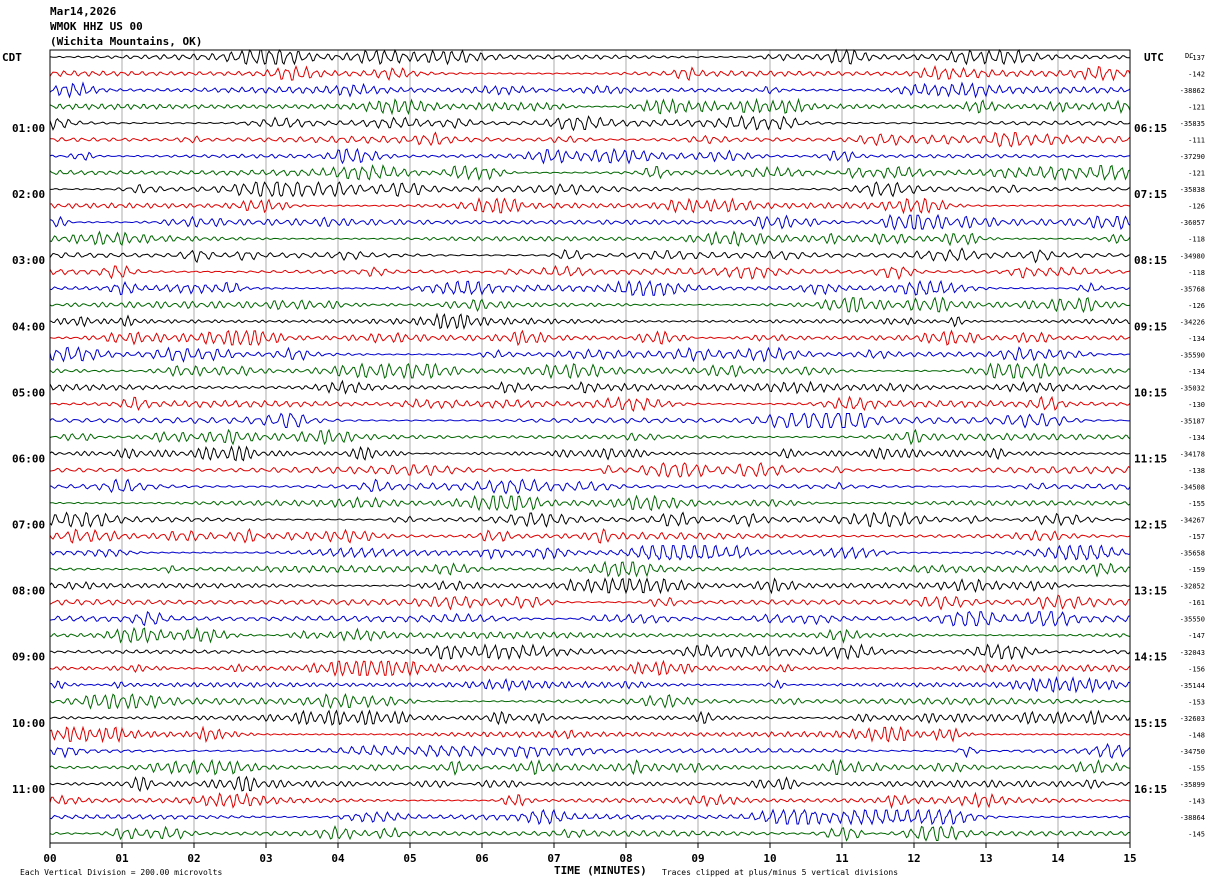 The image size is (1210, 886). What do you see at coordinates (1192, 355) in the screenshot?
I see `dc-offset-label-19: -35590` at bounding box center [1192, 355].